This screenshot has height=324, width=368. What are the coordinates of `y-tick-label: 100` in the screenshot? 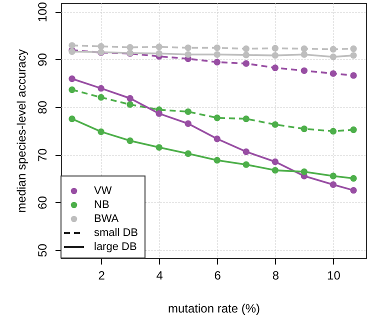 It's located at (43, 12).